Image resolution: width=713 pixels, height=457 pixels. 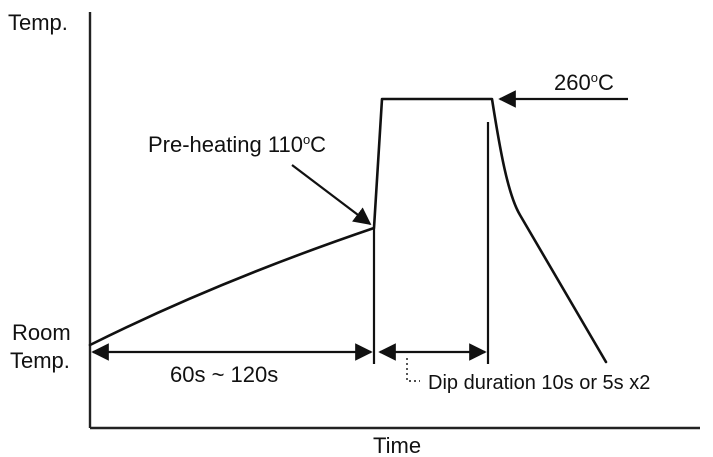 What do you see at coordinates (539, 383) in the screenshot?
I see `dip-duration-label: Dip duration 10s or 5s x2` at bounding box center [539, 383].